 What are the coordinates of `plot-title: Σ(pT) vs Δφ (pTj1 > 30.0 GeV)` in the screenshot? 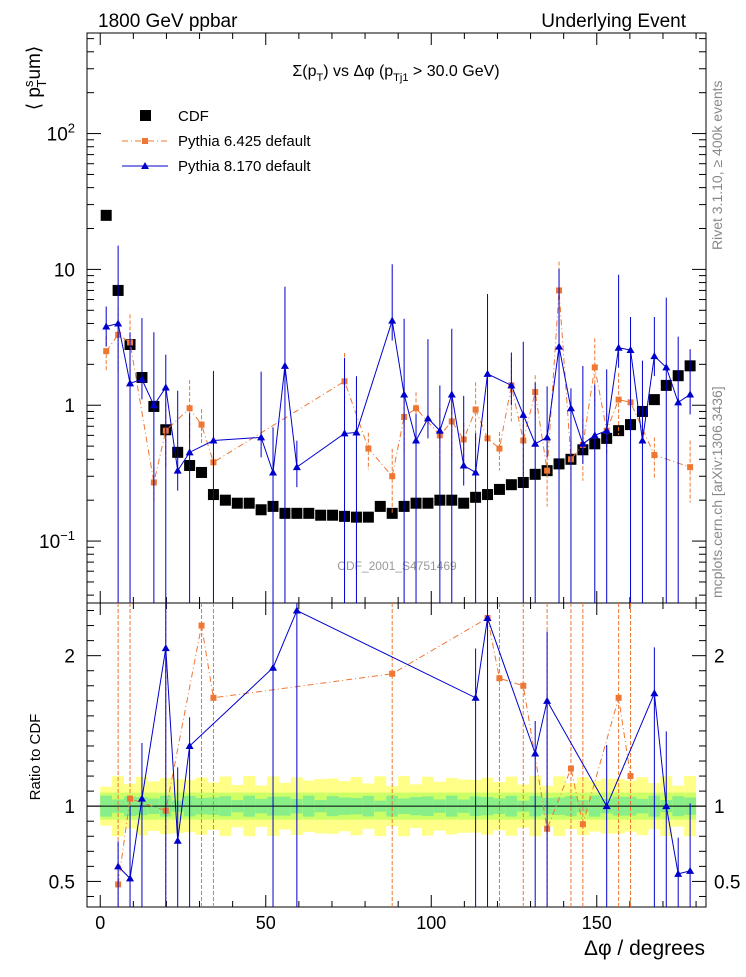 It's located at (395, 73).